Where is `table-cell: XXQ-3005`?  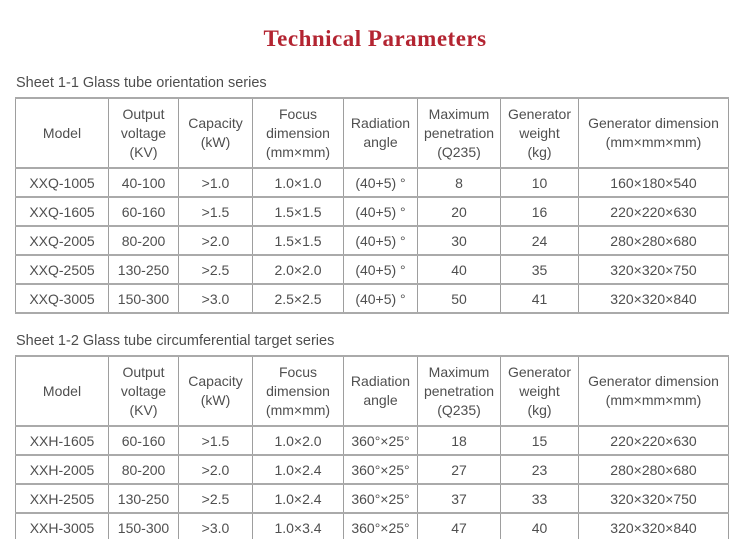 table-cell: XXQ-3005 is located at coordinates (62, 298).